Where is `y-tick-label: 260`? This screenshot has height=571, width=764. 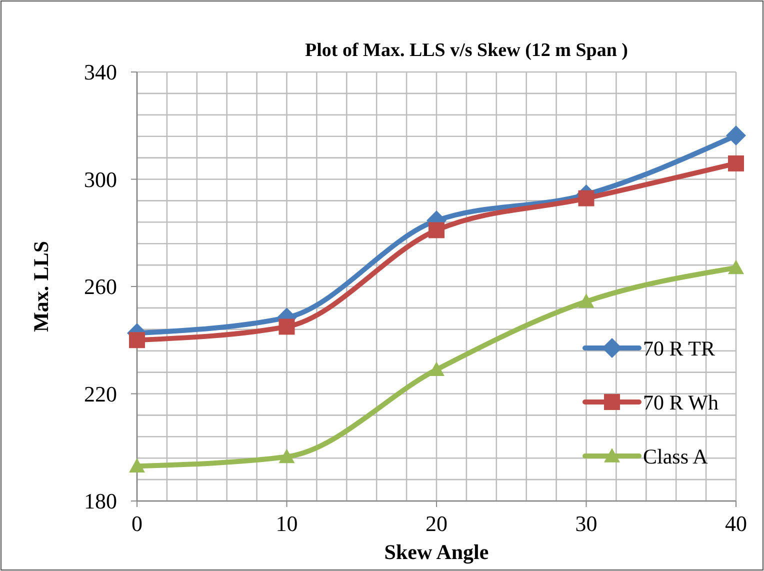 y-tick-label: 260 is located at coordinates (100, 287).